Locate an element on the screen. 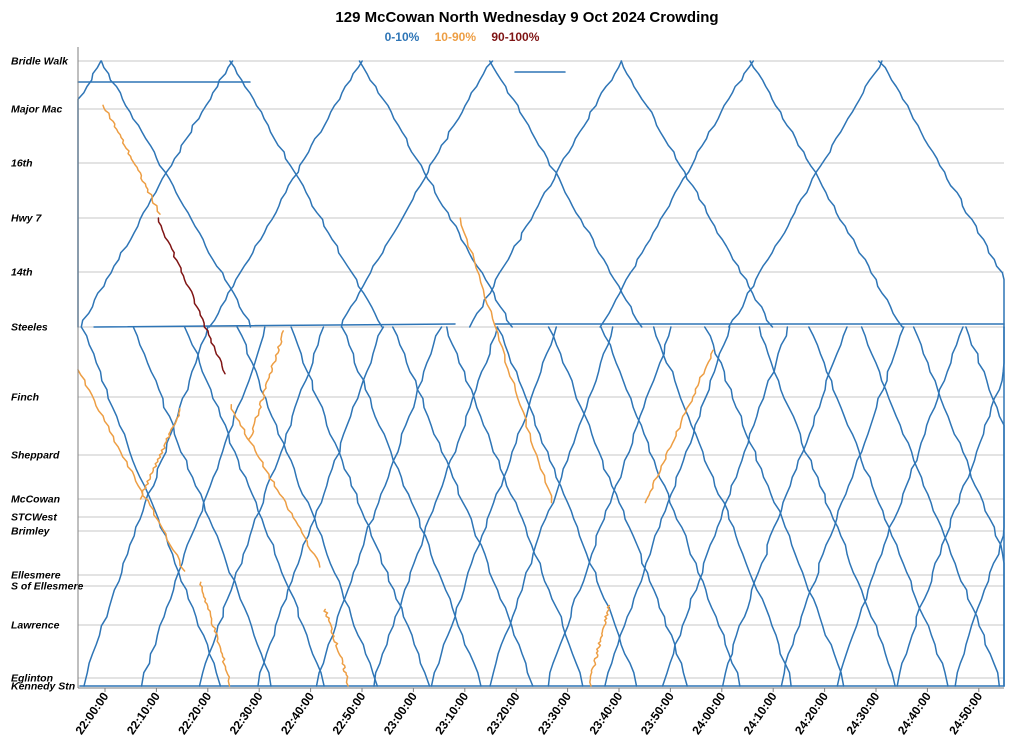 This screenshot has width=1024, height=755. stop-label: Major Mac is located at coordinates (37, 110).